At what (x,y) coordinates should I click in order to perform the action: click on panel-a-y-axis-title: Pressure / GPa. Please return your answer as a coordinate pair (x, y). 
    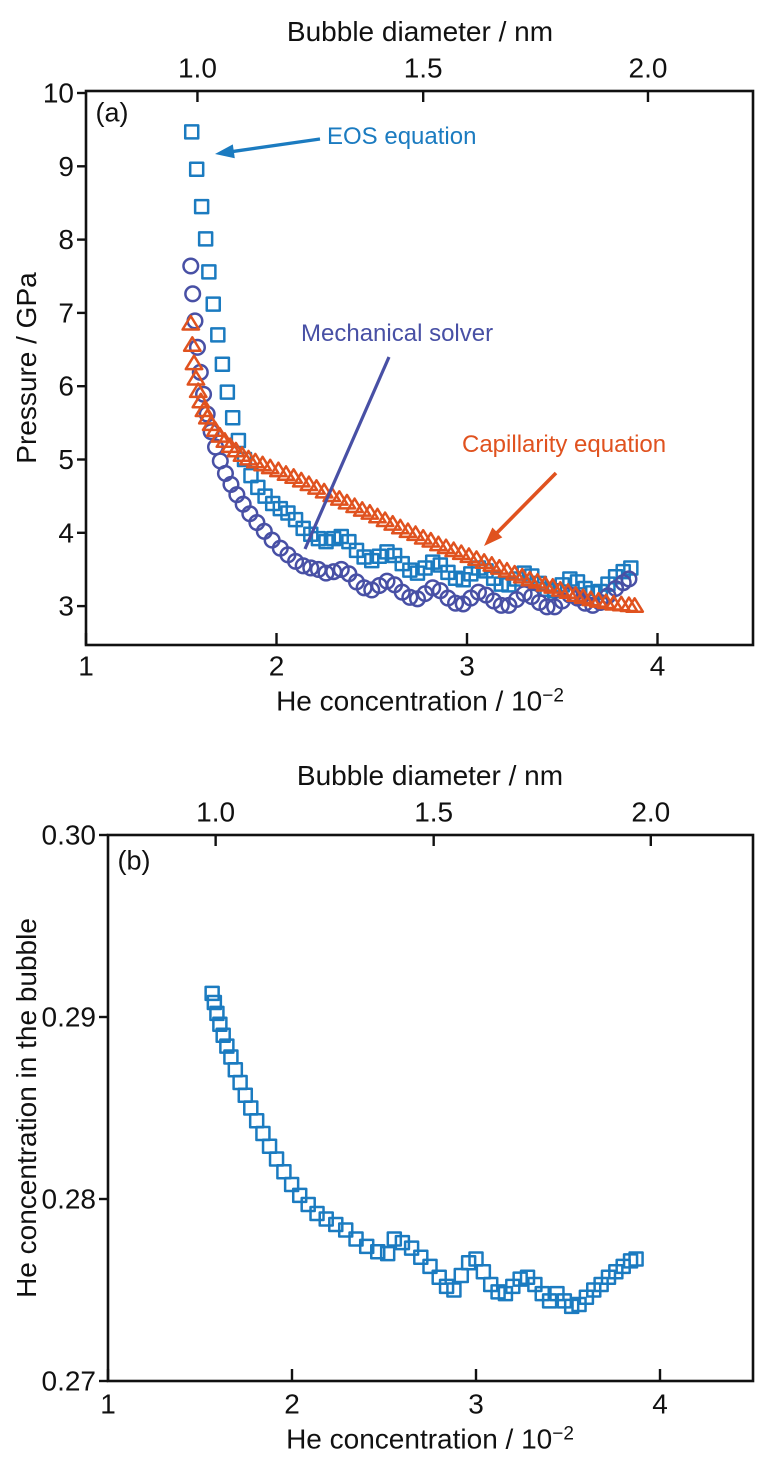
    Looking at the image, I should click on (26, 368).